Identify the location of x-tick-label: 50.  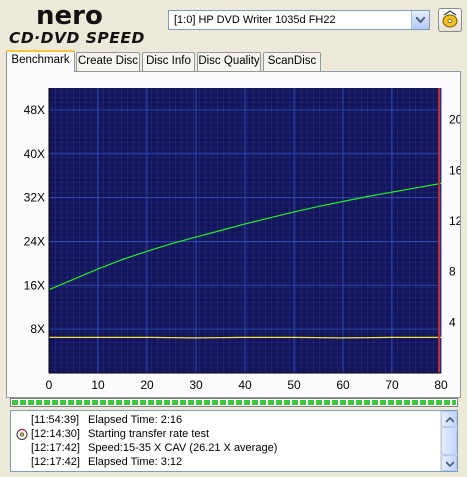
(294, 385).